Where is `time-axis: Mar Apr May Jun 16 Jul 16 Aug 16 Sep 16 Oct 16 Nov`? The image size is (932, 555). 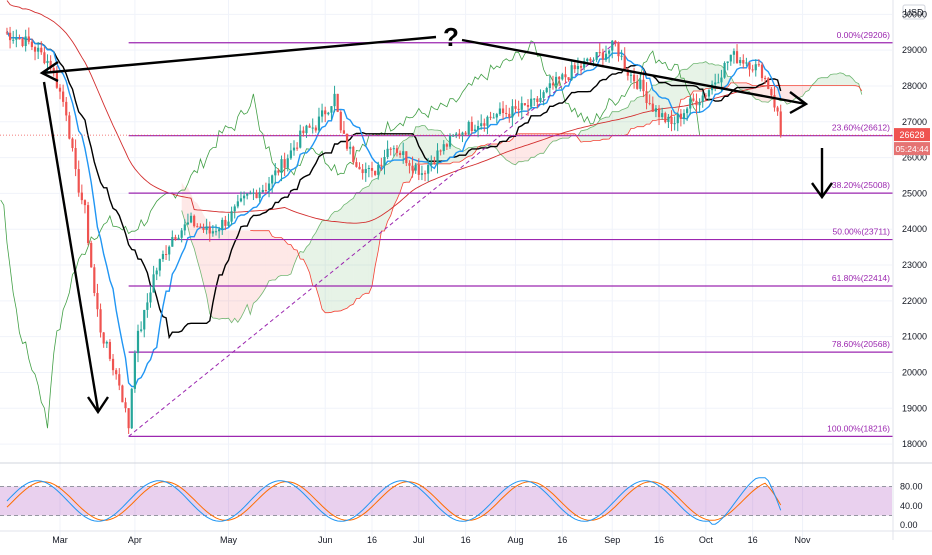 time-axis: Mar Apr May Jun 16 Jul 16 Aug 16 Sep 16 Oct 16 Nov is located at coordinates (466, 537).